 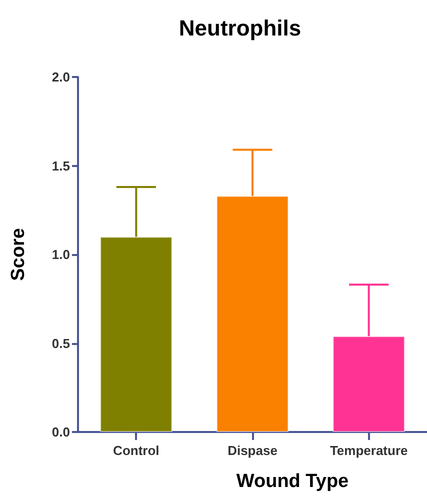 I want to click on x-axis-title: Wound Type, so click(x=292, y=481).